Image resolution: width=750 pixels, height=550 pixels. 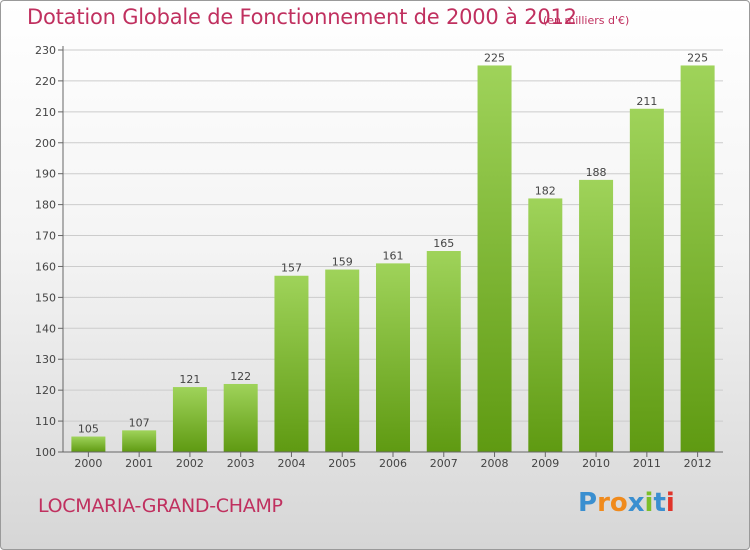 What do you see at coordinates (45, 143) in the screenshot?
I see `y-tick-label: 200` at bounding box center [45, 143].